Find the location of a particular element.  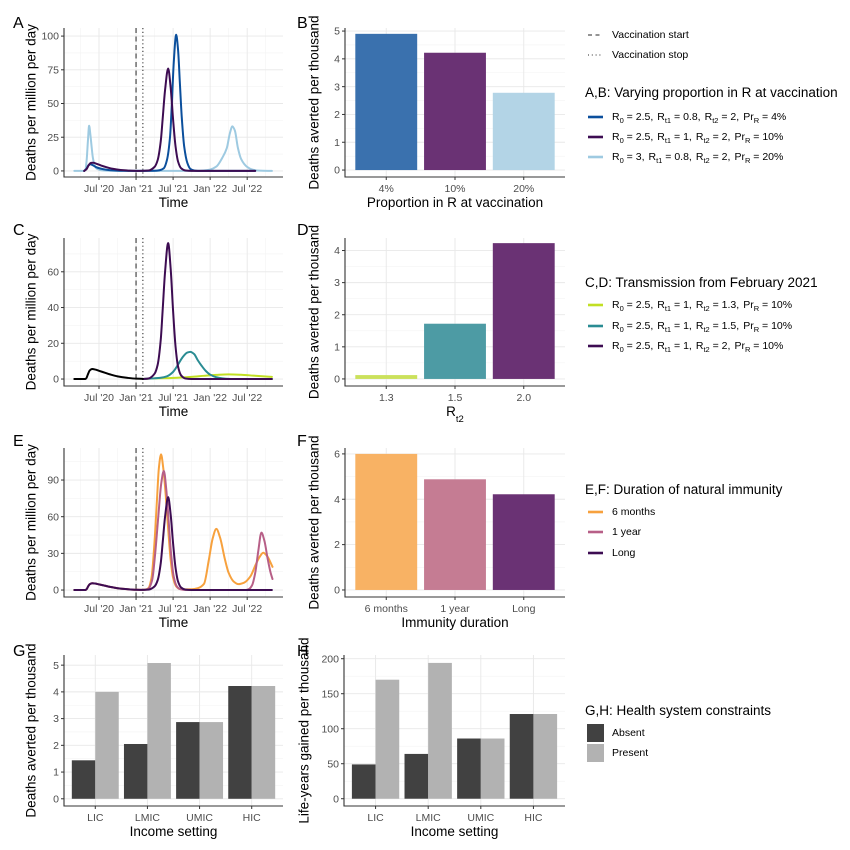

parameter: R0 = 2.5, is located at coordinates (633, 118).